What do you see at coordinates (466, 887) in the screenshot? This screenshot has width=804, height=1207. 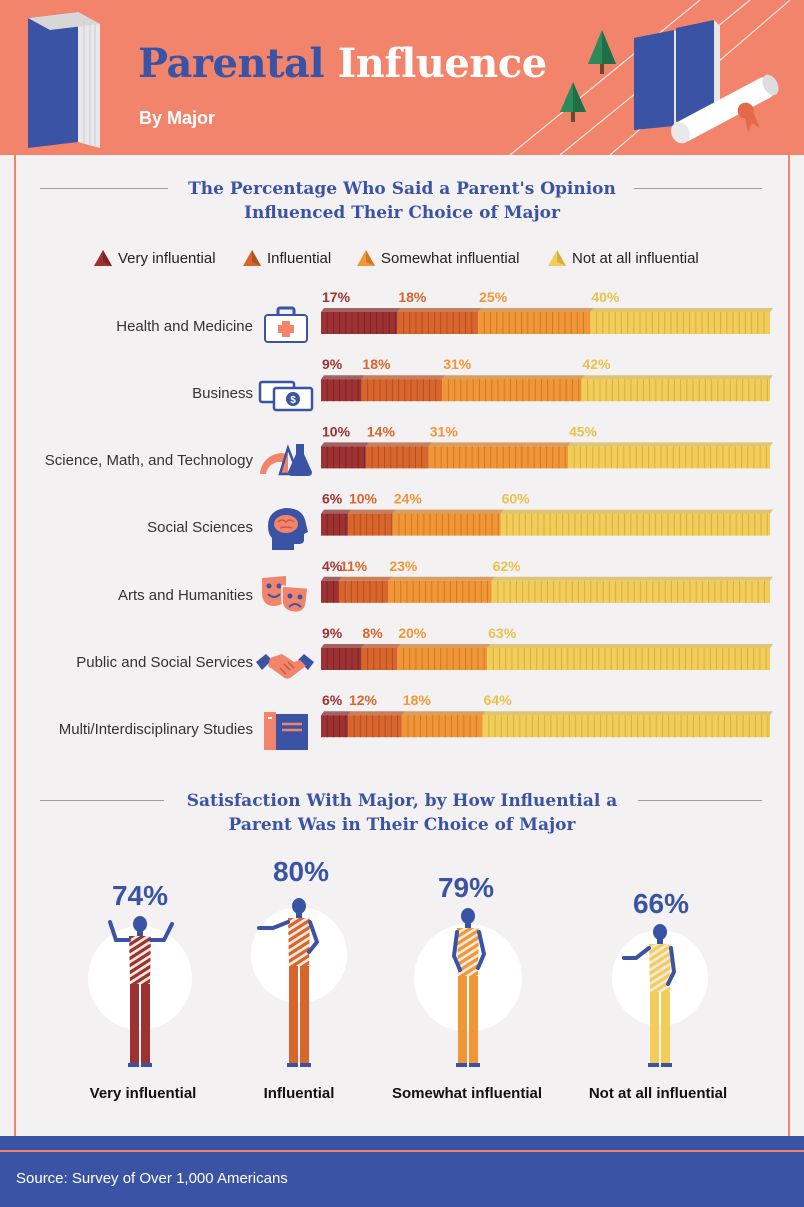 I see `satisfaction-value: 79%` at bounding box center [466, 887].